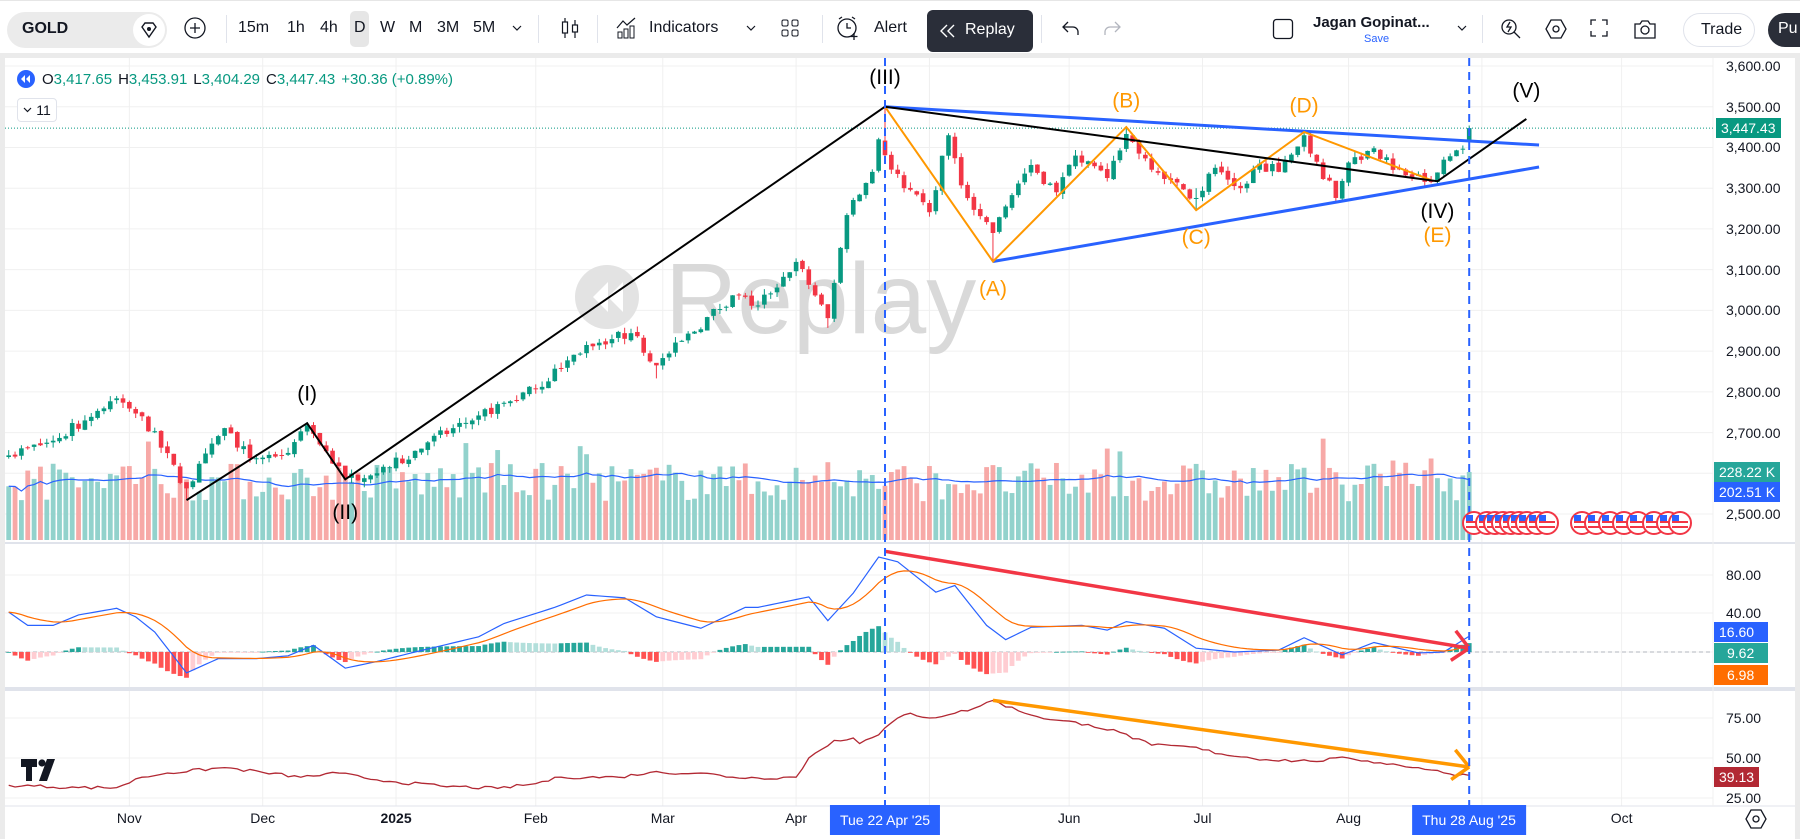  Describe the element at coordinates (37, 110) in the screenshot. I see `indicators-collapse-button: 11` at that location.